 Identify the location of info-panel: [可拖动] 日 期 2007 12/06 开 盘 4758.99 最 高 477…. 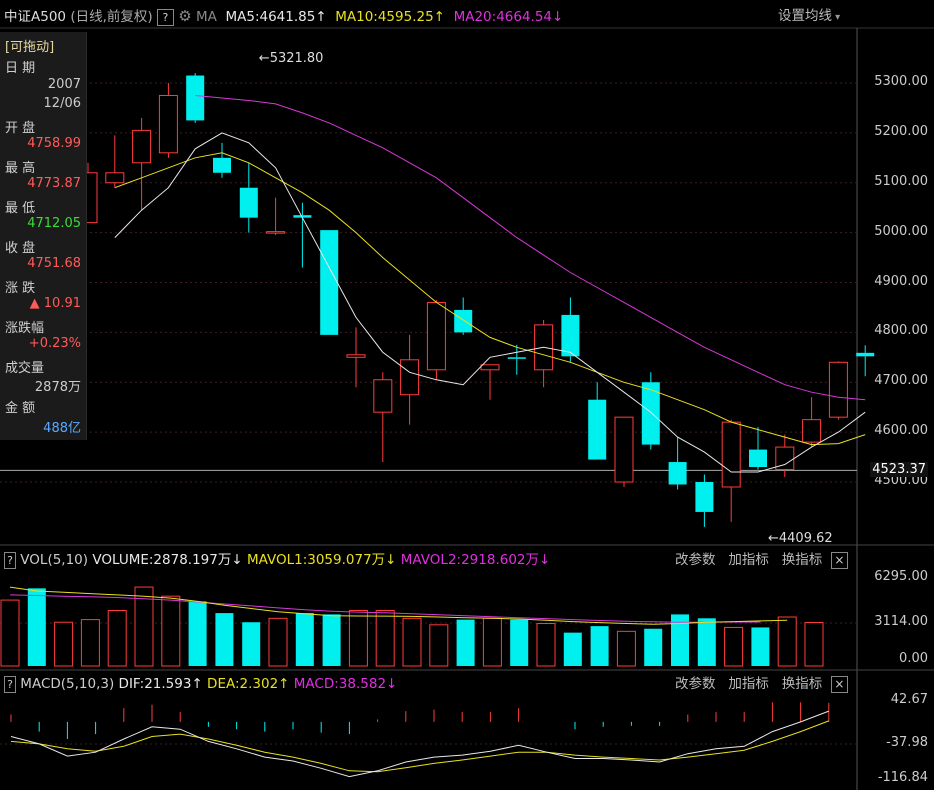
(43, 236).